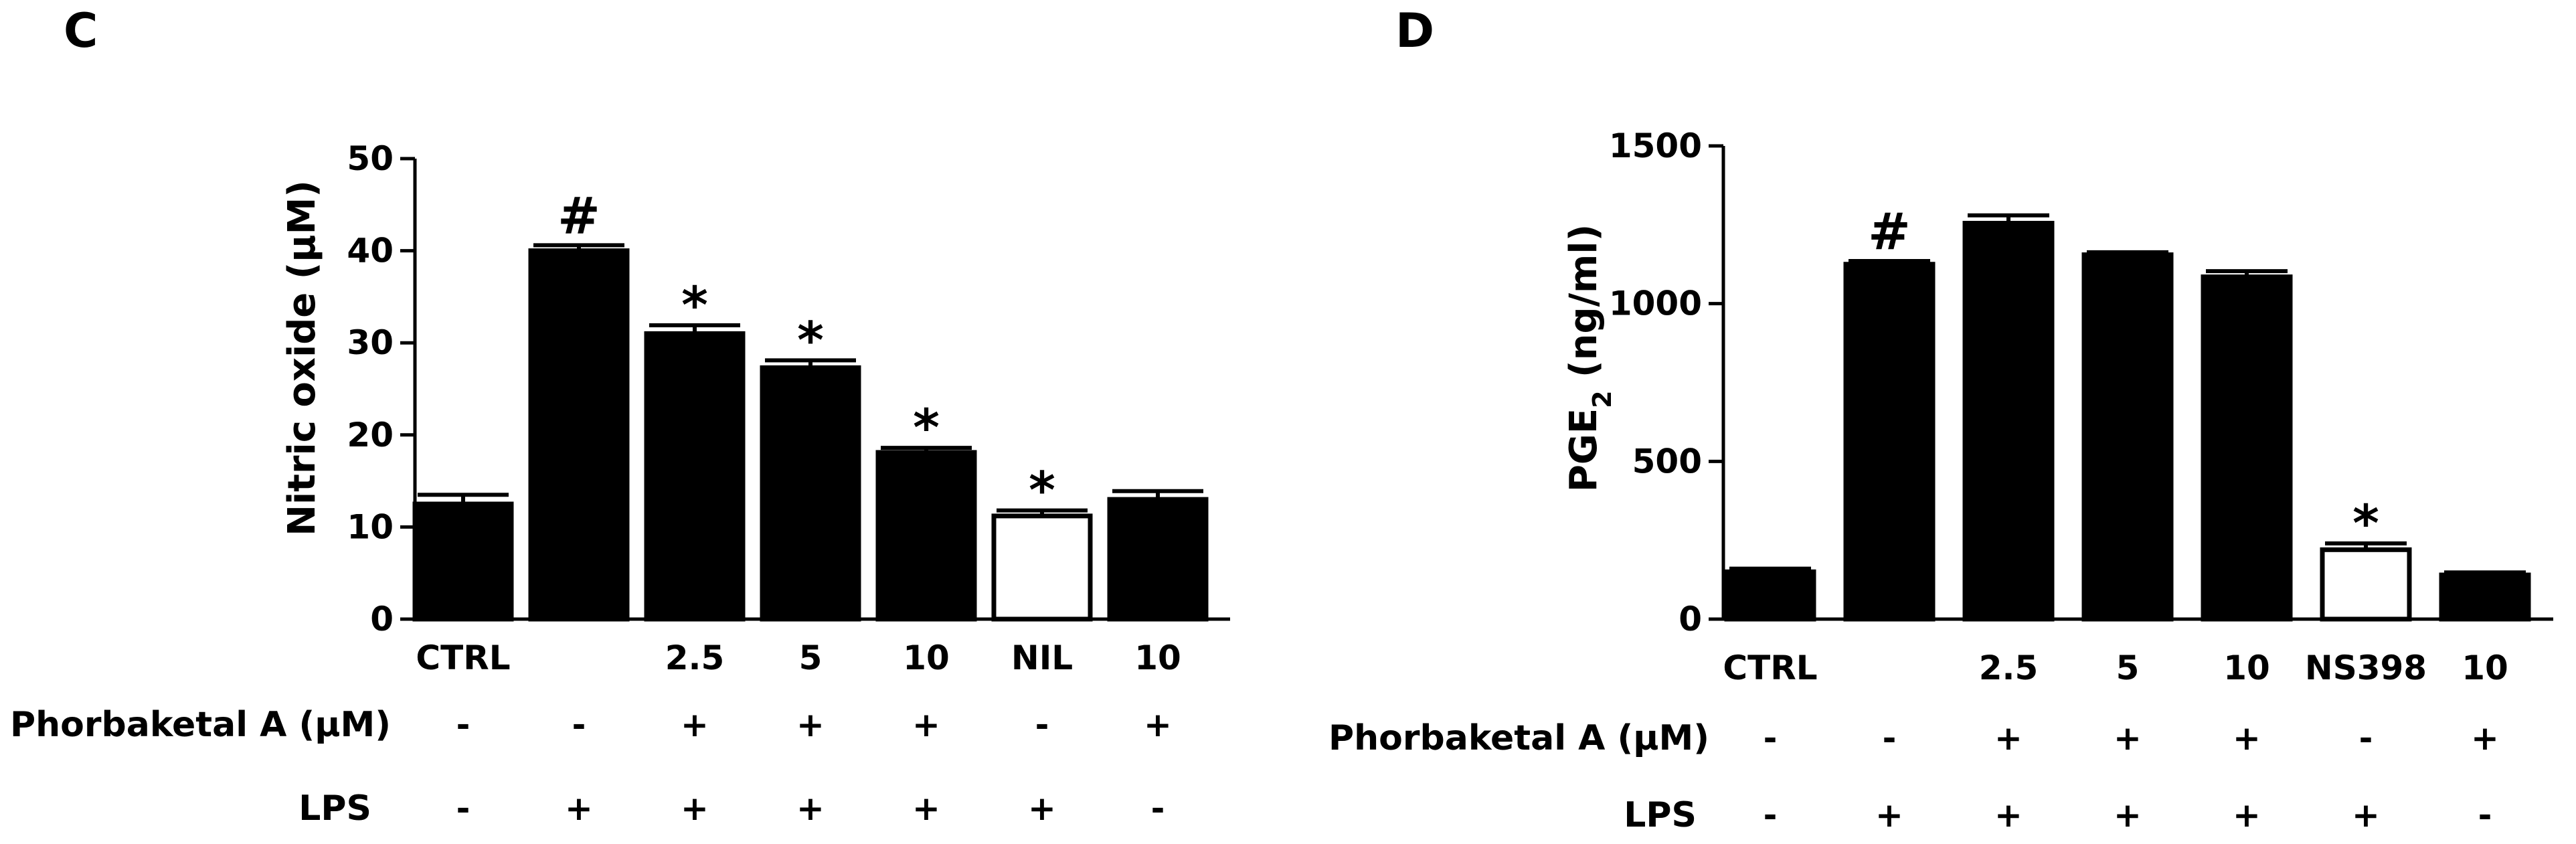 The image size is (2576, 844). Describe the element at coordinates (1602, 399) in the screenshot. I see `panel-d-y-axis-label-subscript: 2` at that location.